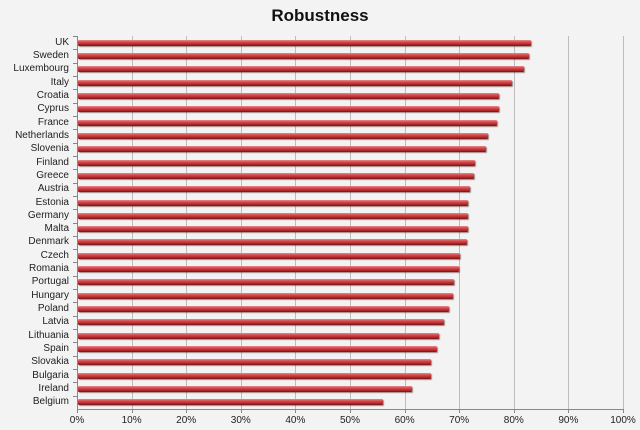  Describe the element at coordinates (295, 420) in the screenshot. I see `x-tick-label: 40%` at that location.